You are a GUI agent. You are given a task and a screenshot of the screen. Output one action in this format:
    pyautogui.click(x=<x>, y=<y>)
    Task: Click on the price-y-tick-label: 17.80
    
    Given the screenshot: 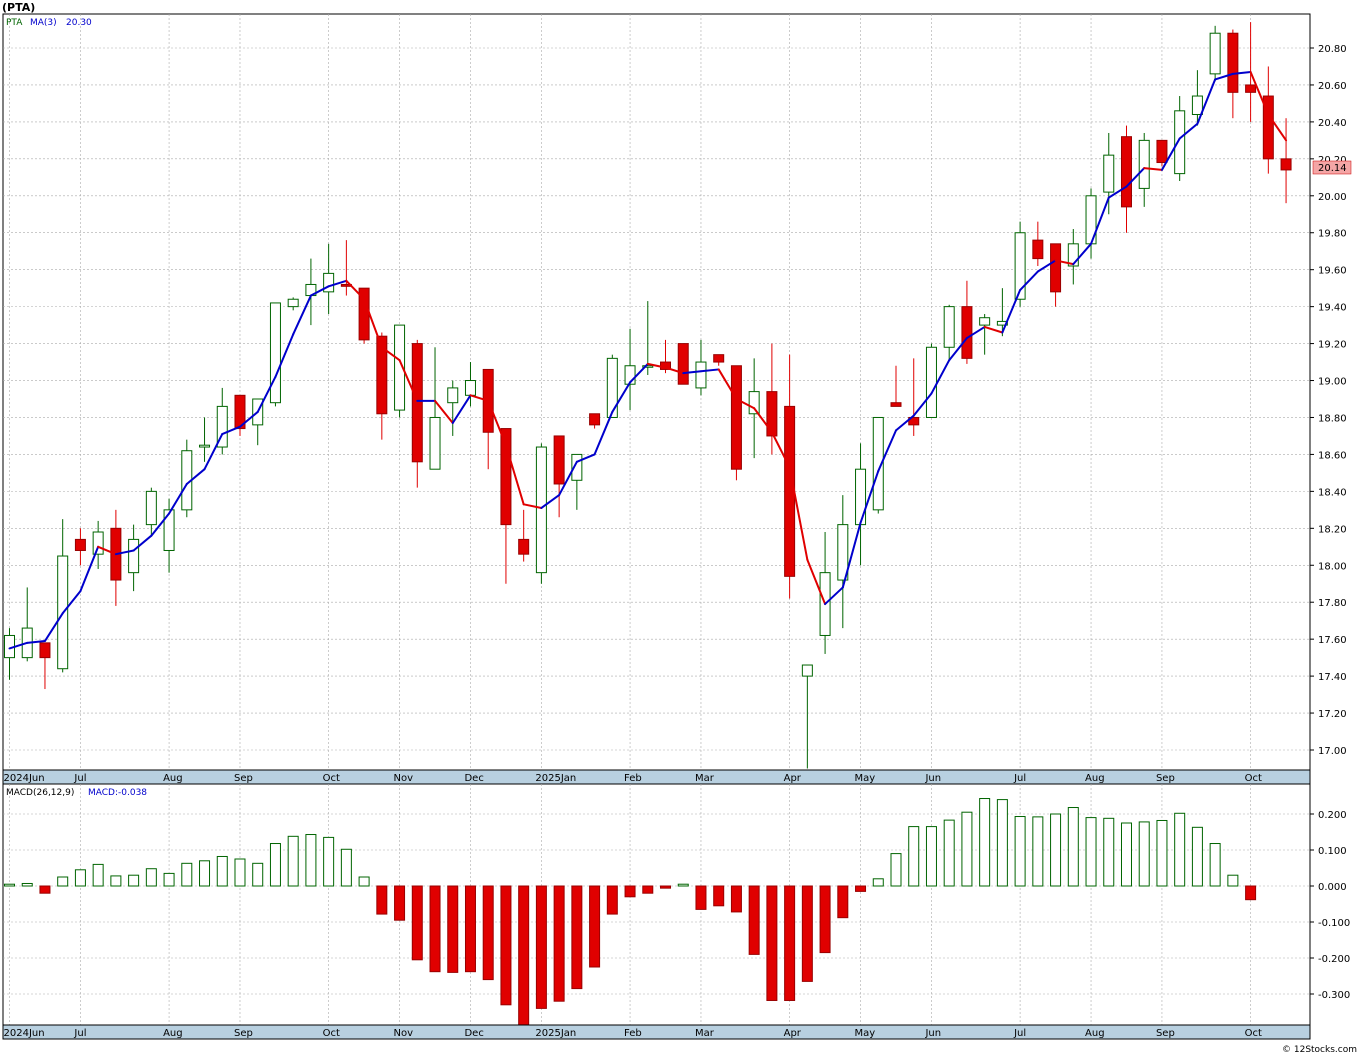 What is the action you would take?
    pyautogui.click(x=1332, y=603)
    